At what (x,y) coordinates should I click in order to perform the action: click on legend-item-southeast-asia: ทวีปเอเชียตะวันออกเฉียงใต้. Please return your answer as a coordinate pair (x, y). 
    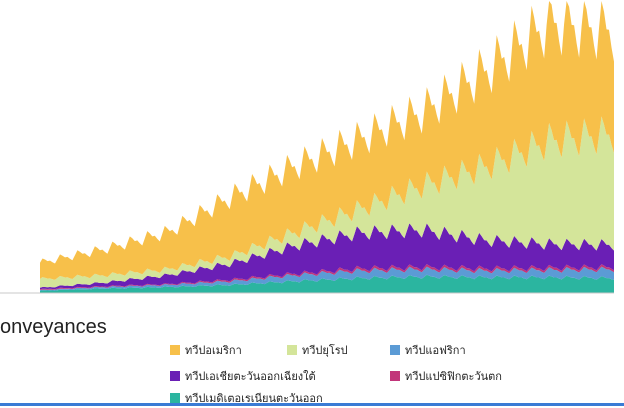
    Looking at the image, I should click on (243, 376).